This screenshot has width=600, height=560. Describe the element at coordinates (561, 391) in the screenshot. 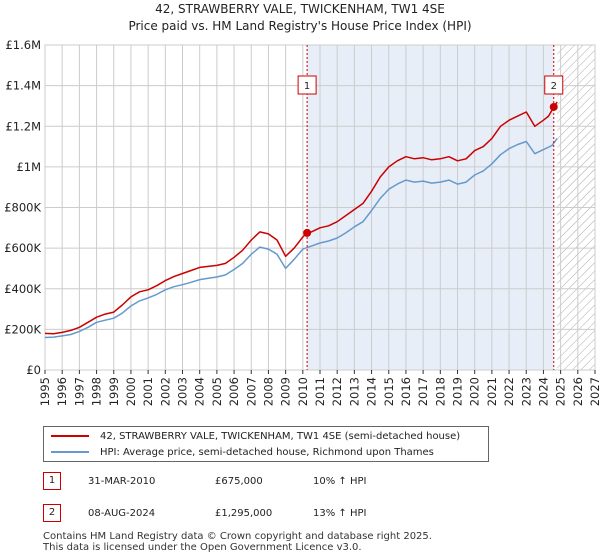

I see `x-tick-label: 2025` at that location.